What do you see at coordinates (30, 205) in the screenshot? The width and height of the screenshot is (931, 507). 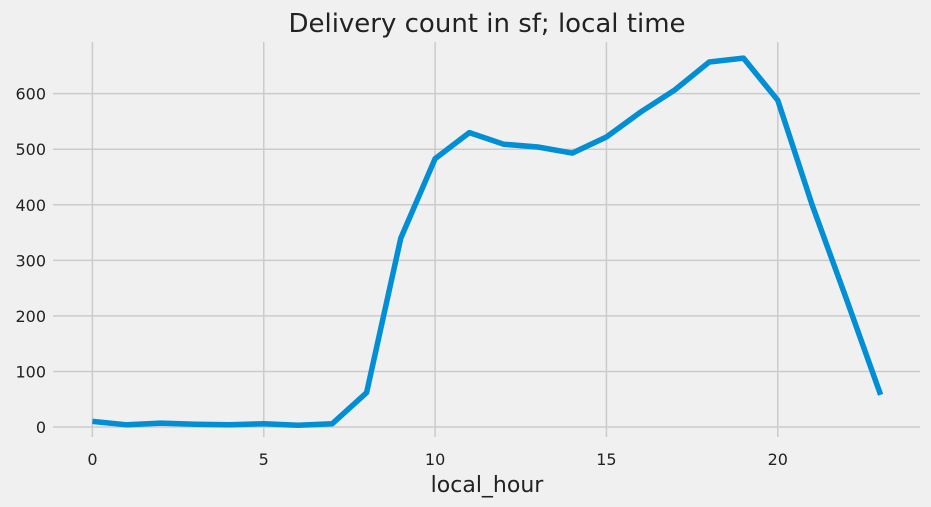 I see `y-tick-label: 400` at bounding box center [30, 205].